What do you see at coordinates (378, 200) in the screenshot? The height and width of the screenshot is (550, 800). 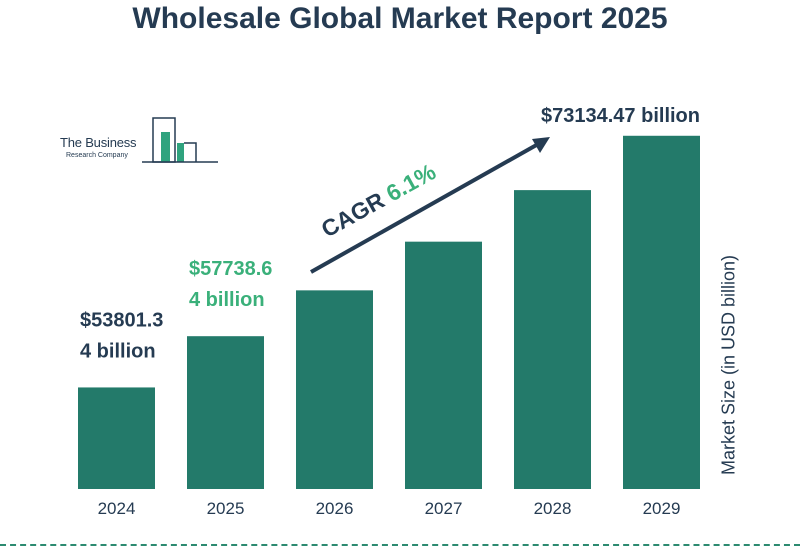 I see `cagr-text: CAGR 6.1%` at bounding box center [378, 200].